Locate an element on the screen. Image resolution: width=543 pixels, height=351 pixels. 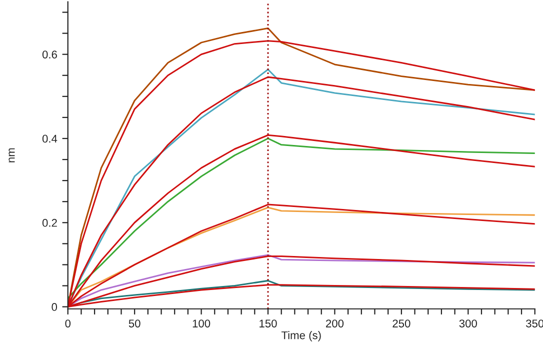
x-tick-label: 100 is located at coordinates (201, 324).